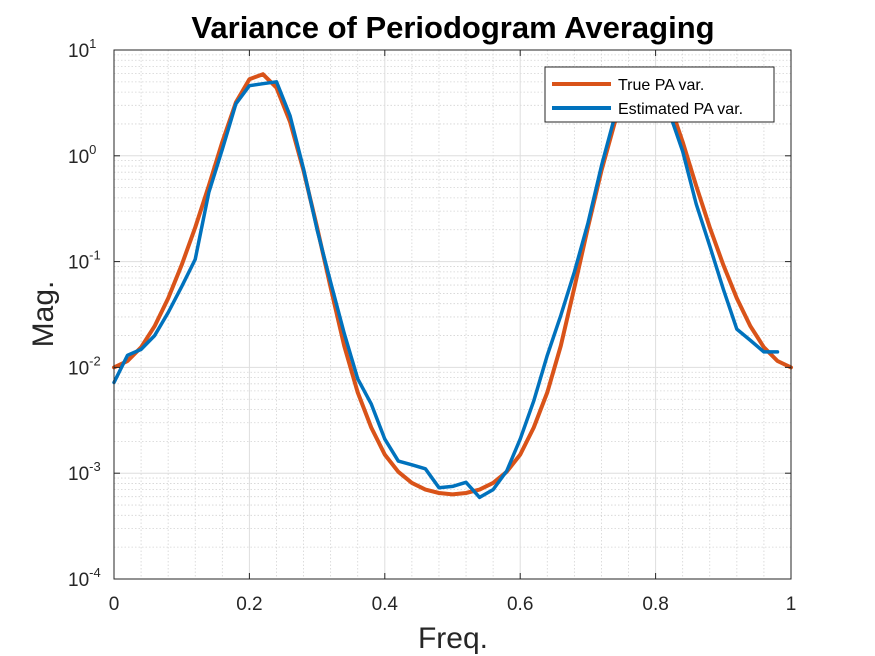 The height and width of the screenshot is (656, 875). Describe the element at coordinates (82, 155) in the screenshot. I see `y-tick-label: 10⁰` at that location.